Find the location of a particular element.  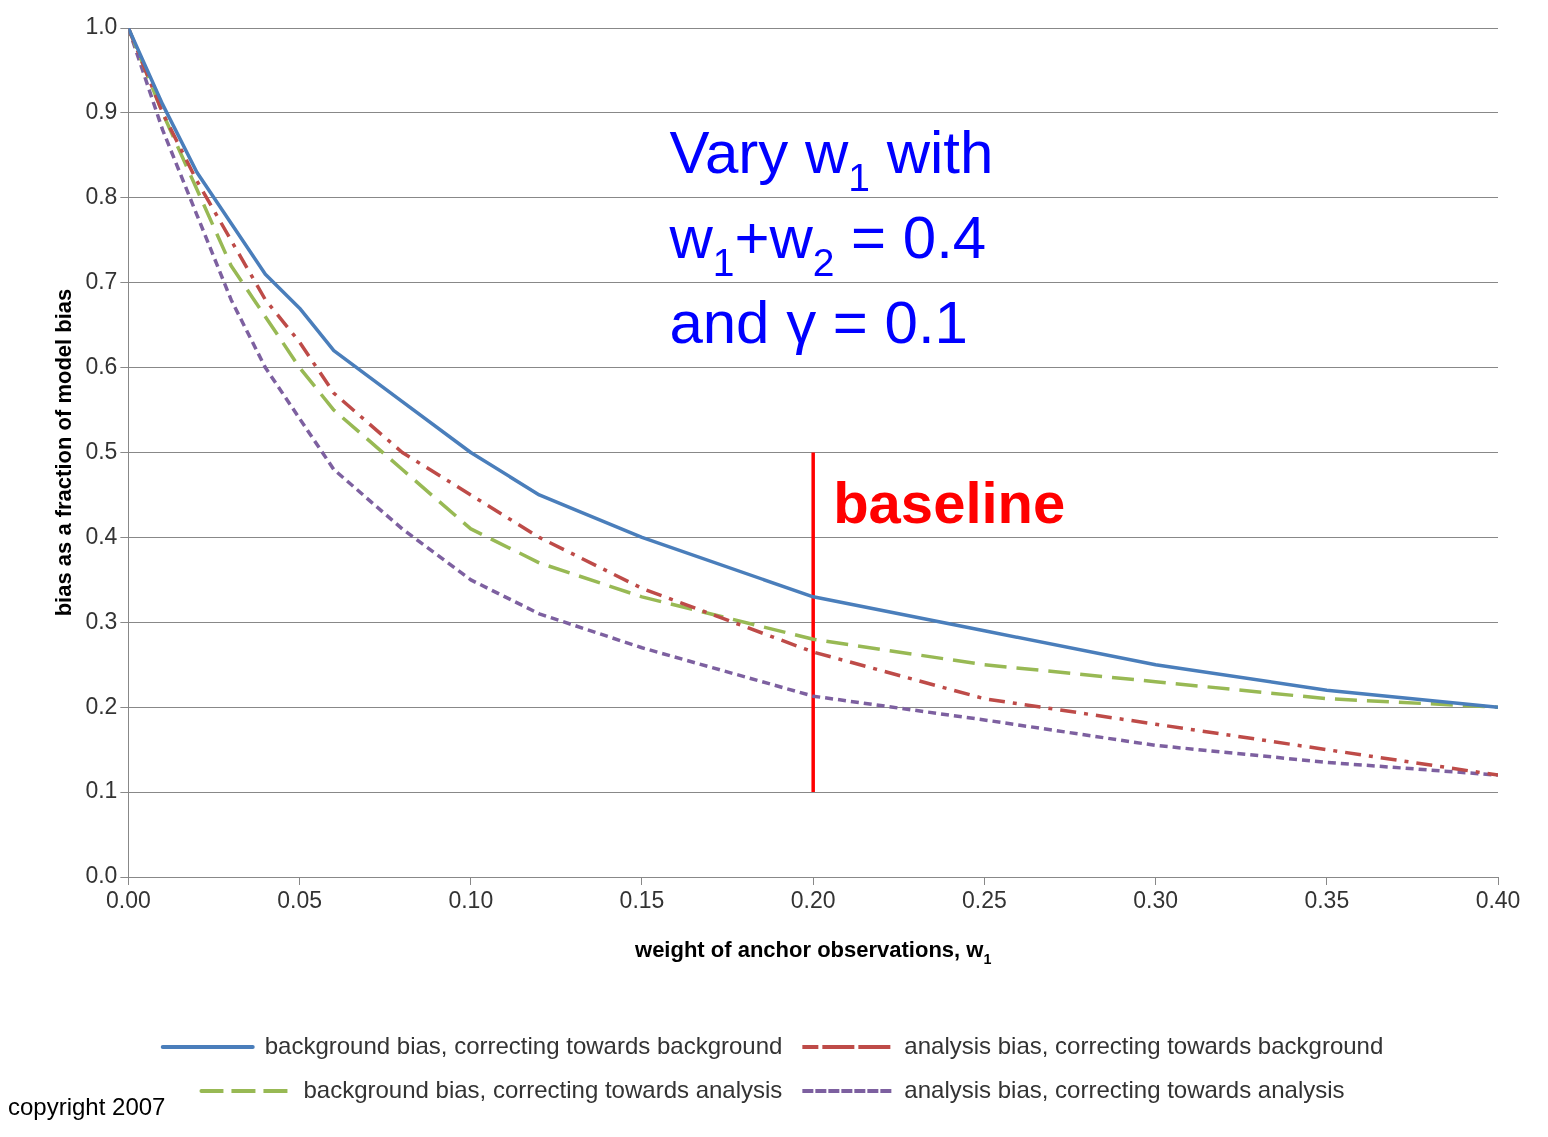

y-tick-label: 0.9 is located at coordinates (101, 111).